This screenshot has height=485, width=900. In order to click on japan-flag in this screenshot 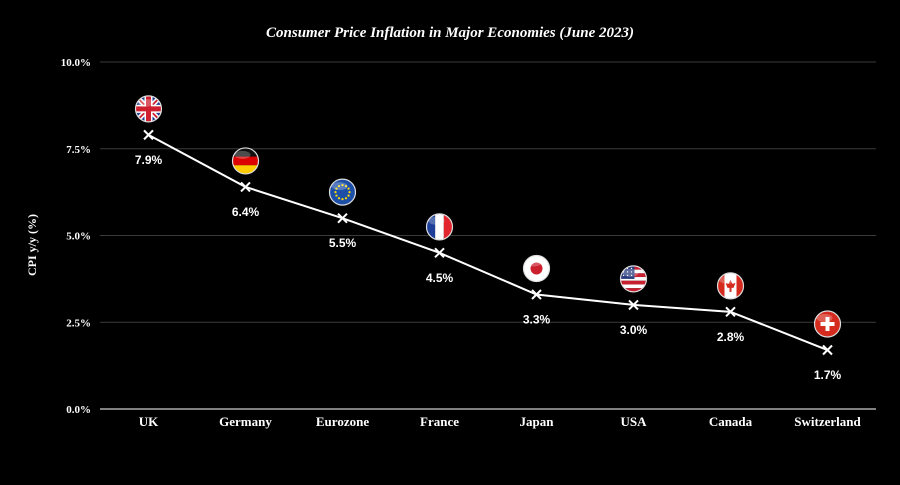, I will do `click(536, 268)`.